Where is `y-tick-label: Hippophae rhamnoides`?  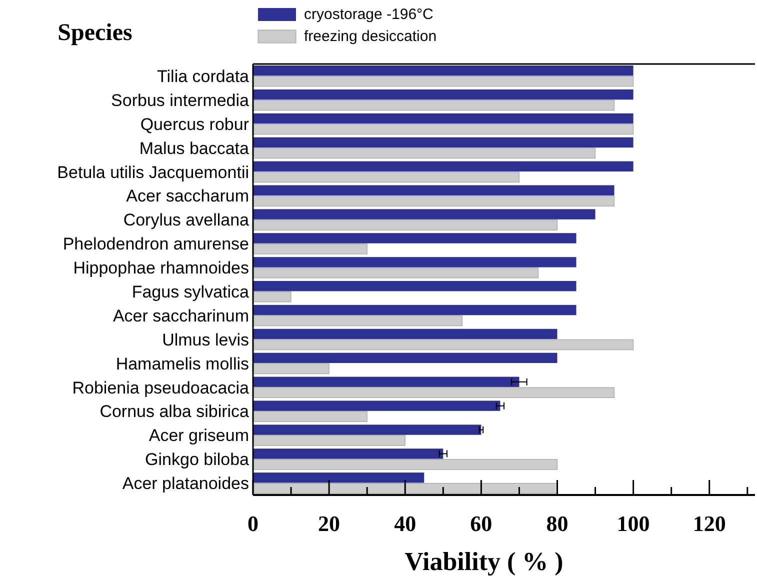
y-tick-label: Hippophae rhamnoides is located at coordinates (161, 268).